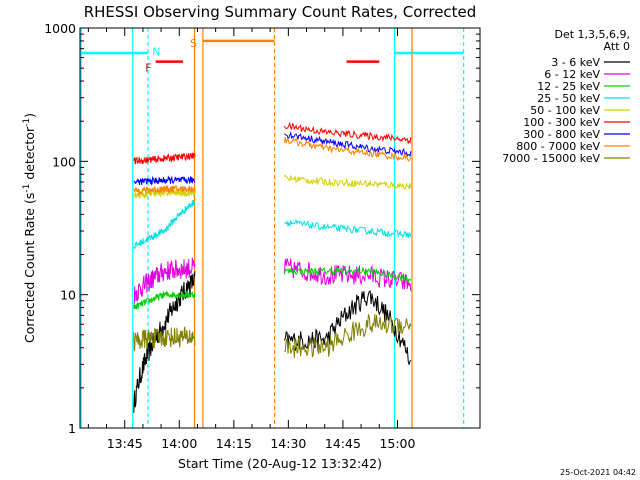 The height and width of the screenshot is (480, 640). What do you see at coordinates (272, 288) in the screenshot?
I see `series-12-to-25keV-kev` at bounding box center [272, 288].